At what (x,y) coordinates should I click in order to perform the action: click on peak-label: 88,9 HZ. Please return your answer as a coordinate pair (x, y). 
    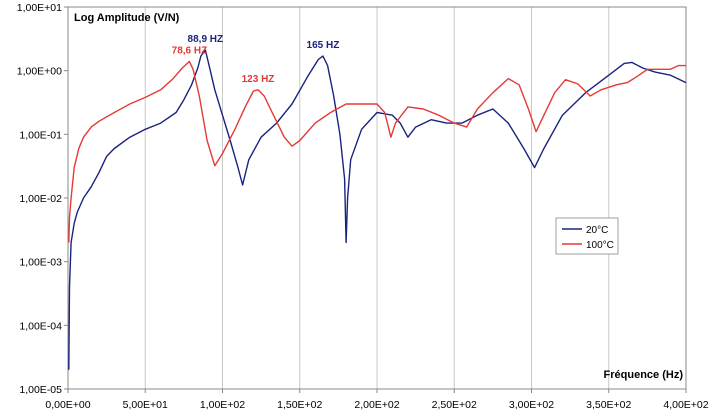
    Looking at the image, I should click on (206, 39).